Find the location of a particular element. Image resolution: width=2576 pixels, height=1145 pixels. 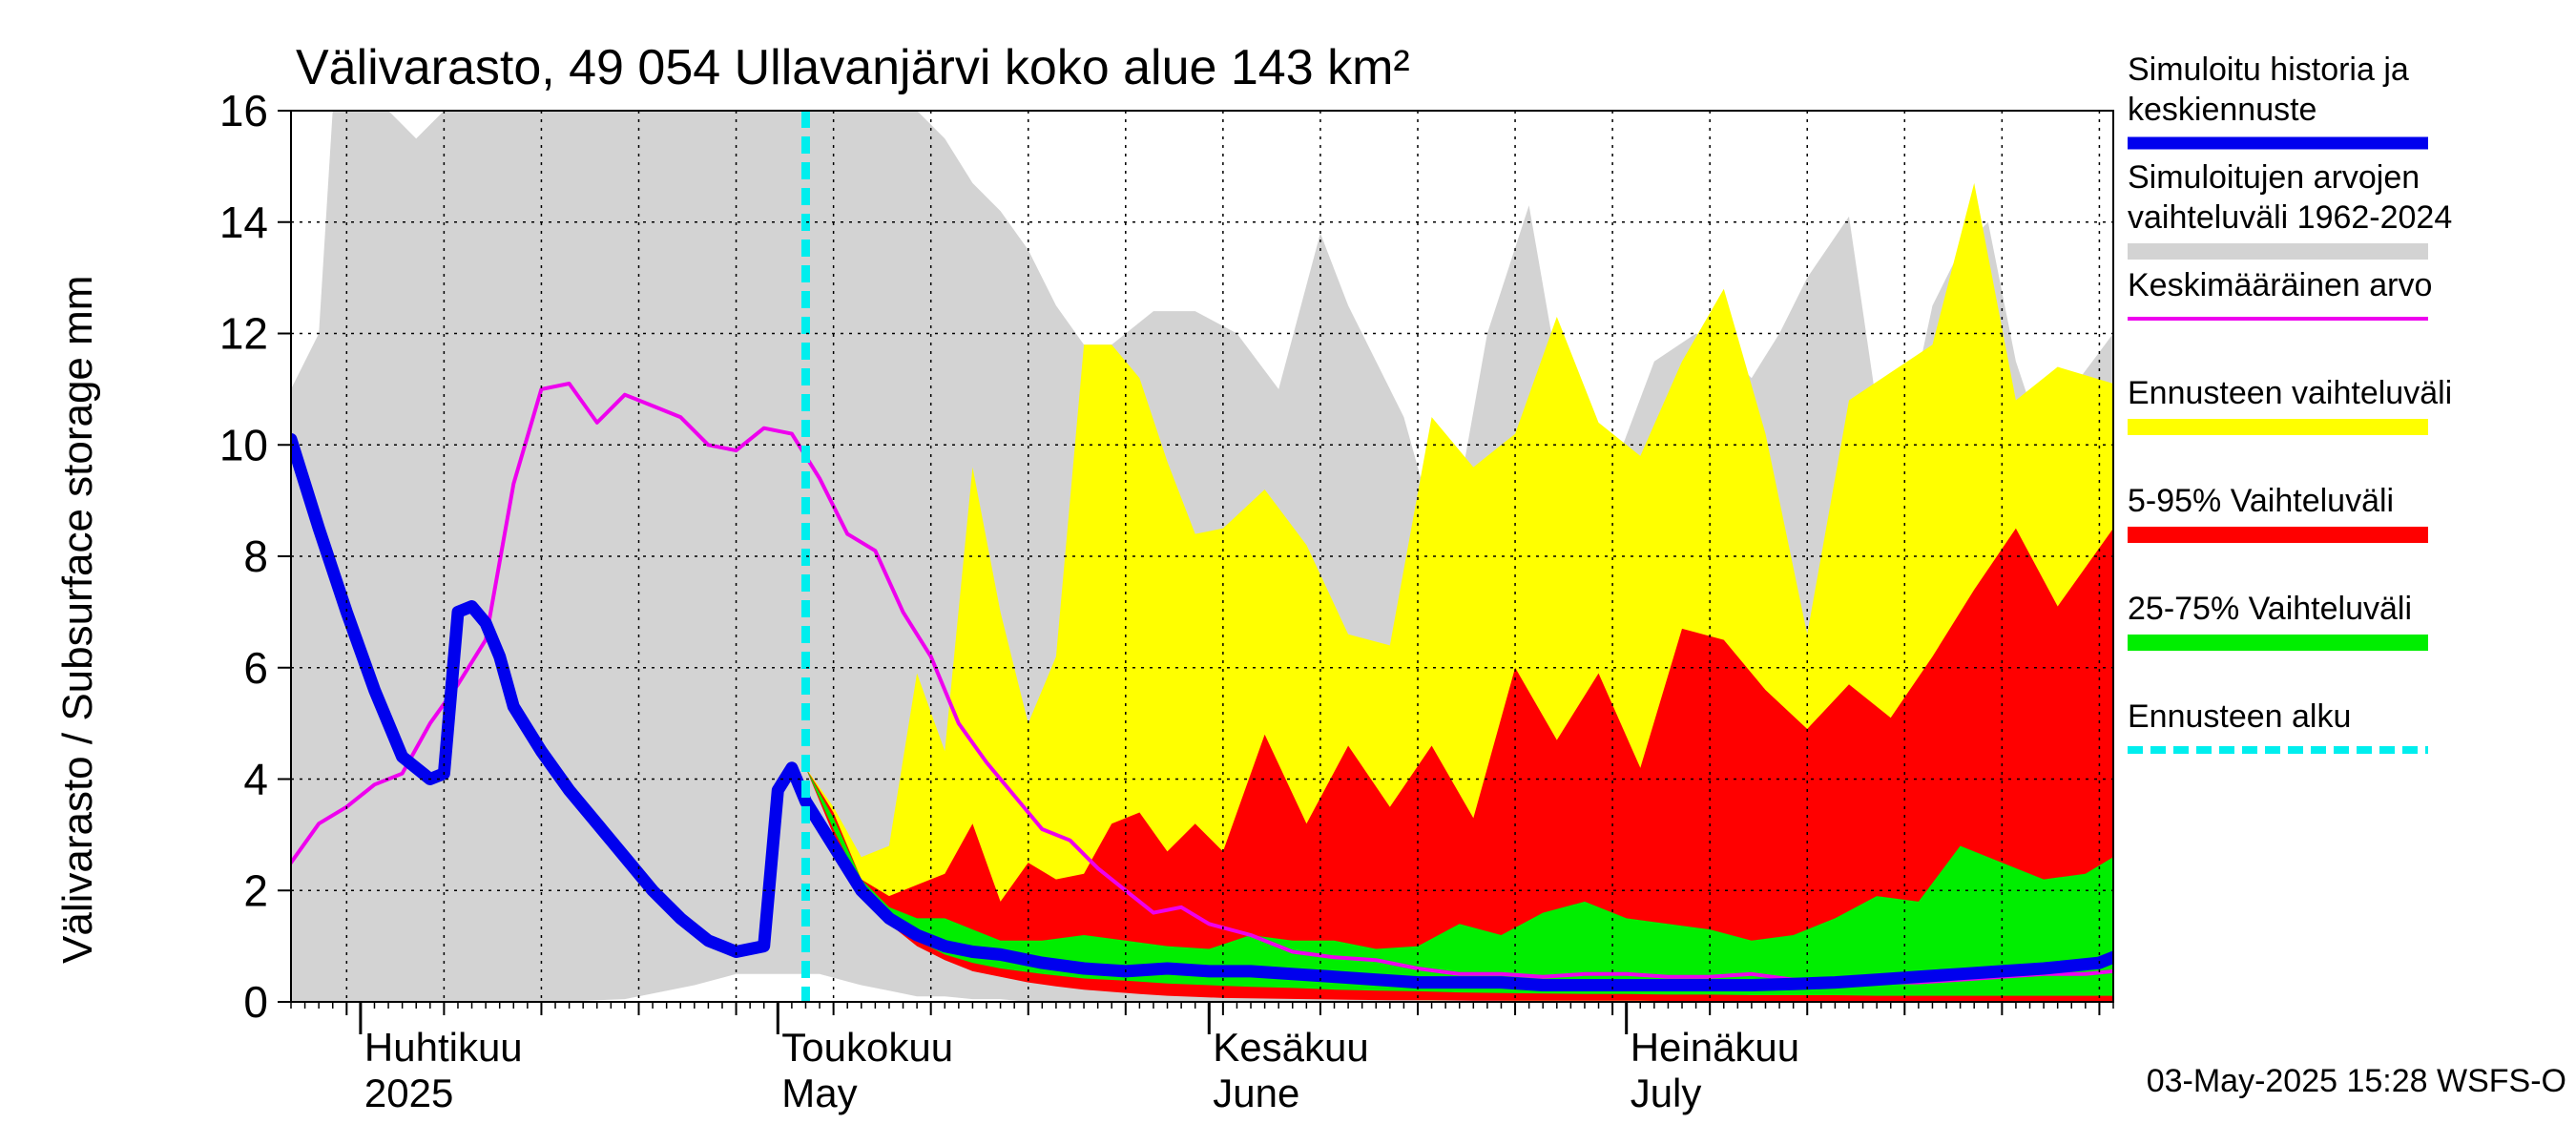

y-axis: 0 2 4 6 8 10 12 14 16 is located at coordinates (255, 557).